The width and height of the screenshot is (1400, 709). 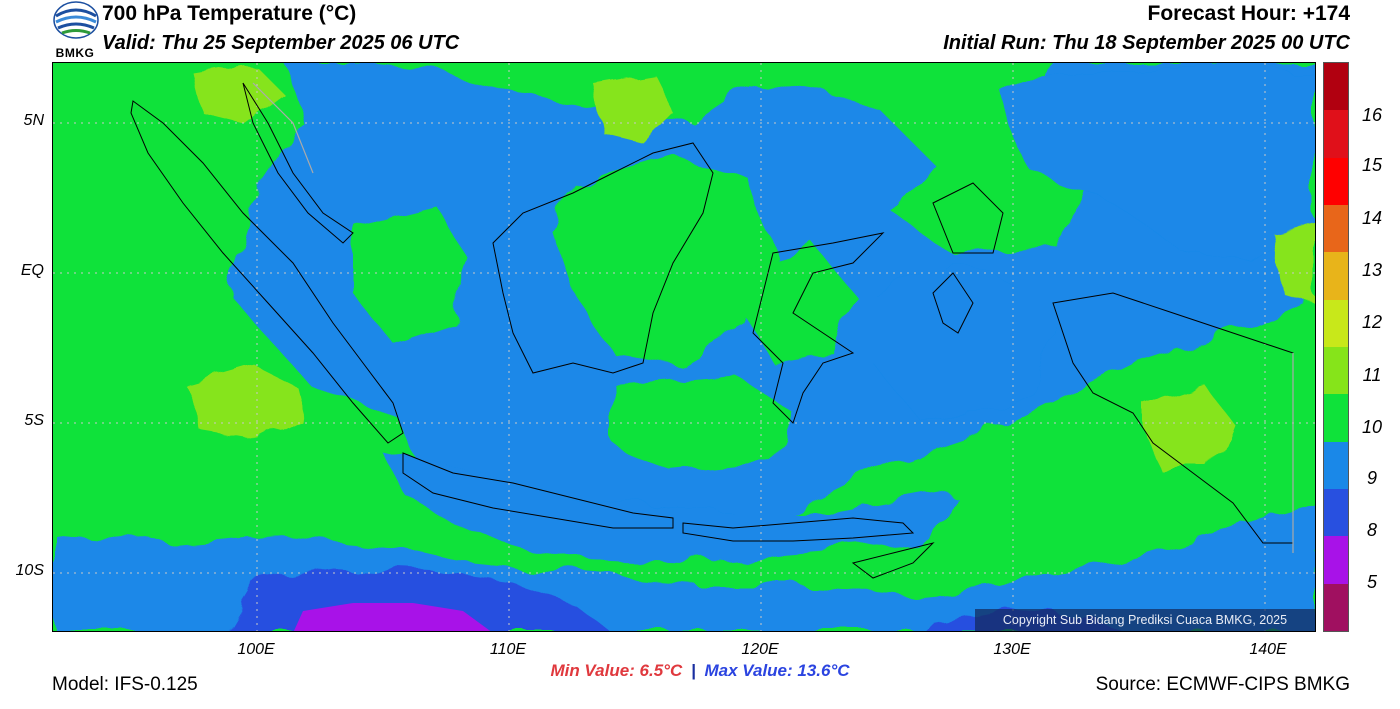 What do you see at coordinates (1372, 270) in the screenshot?
I see `colorbar-label: 13` at bounding box center [1372, 270].